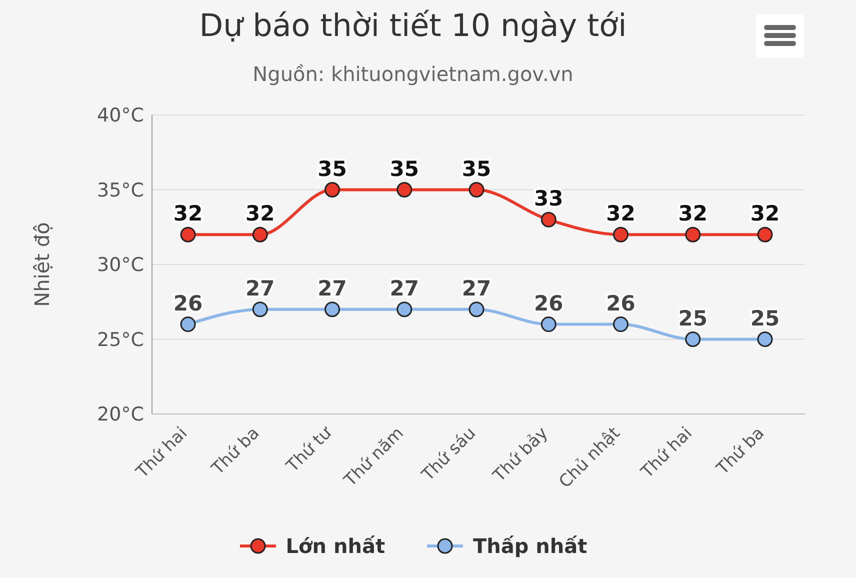 This screenshot has height=578, width=856. What do you see at coordinates (120, 265) in the screenshot?
I see `y-tick-label: 30°C` at bounding box center [120, 265].